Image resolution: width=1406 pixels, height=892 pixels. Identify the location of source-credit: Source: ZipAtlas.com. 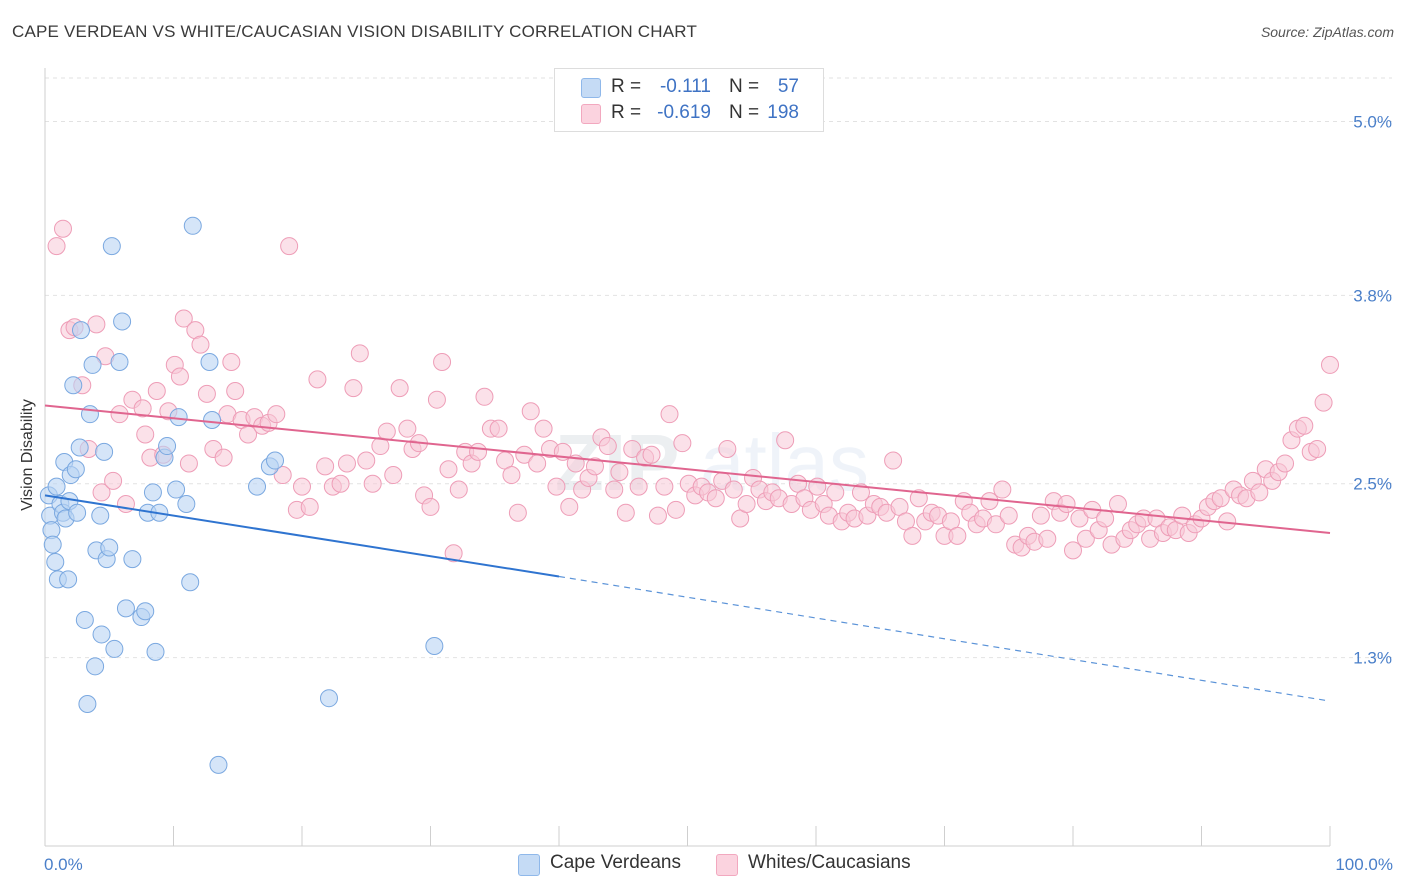
(1327, 32).